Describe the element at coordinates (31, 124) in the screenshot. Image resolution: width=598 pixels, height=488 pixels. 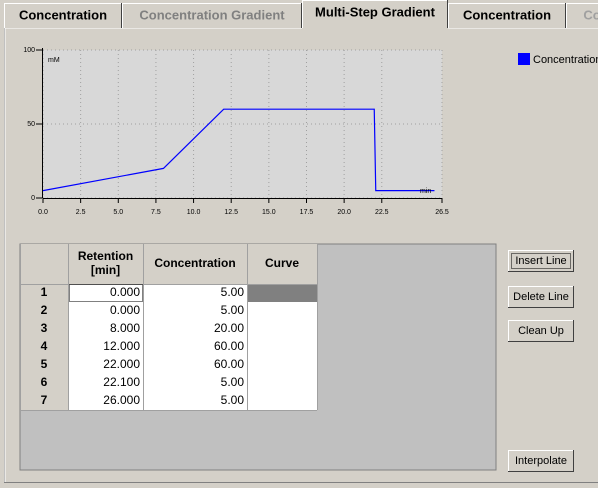
I see `y-tick-label: 50` at that location.